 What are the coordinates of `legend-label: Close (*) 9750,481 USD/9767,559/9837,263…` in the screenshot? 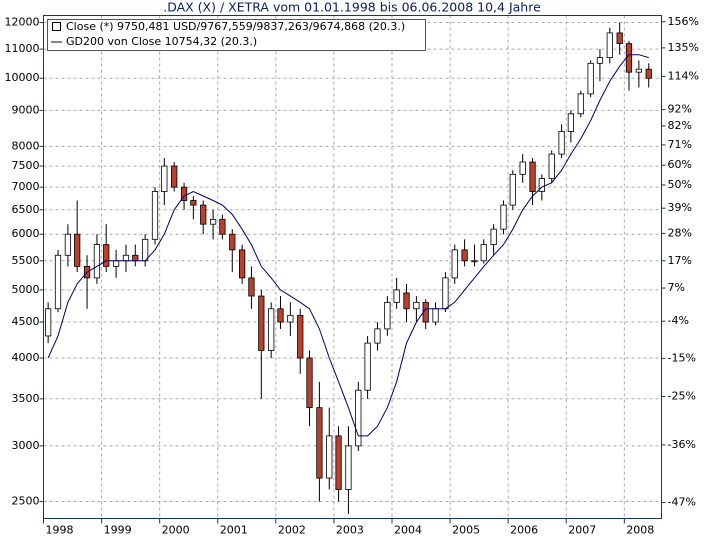 It's located at (235, 26).